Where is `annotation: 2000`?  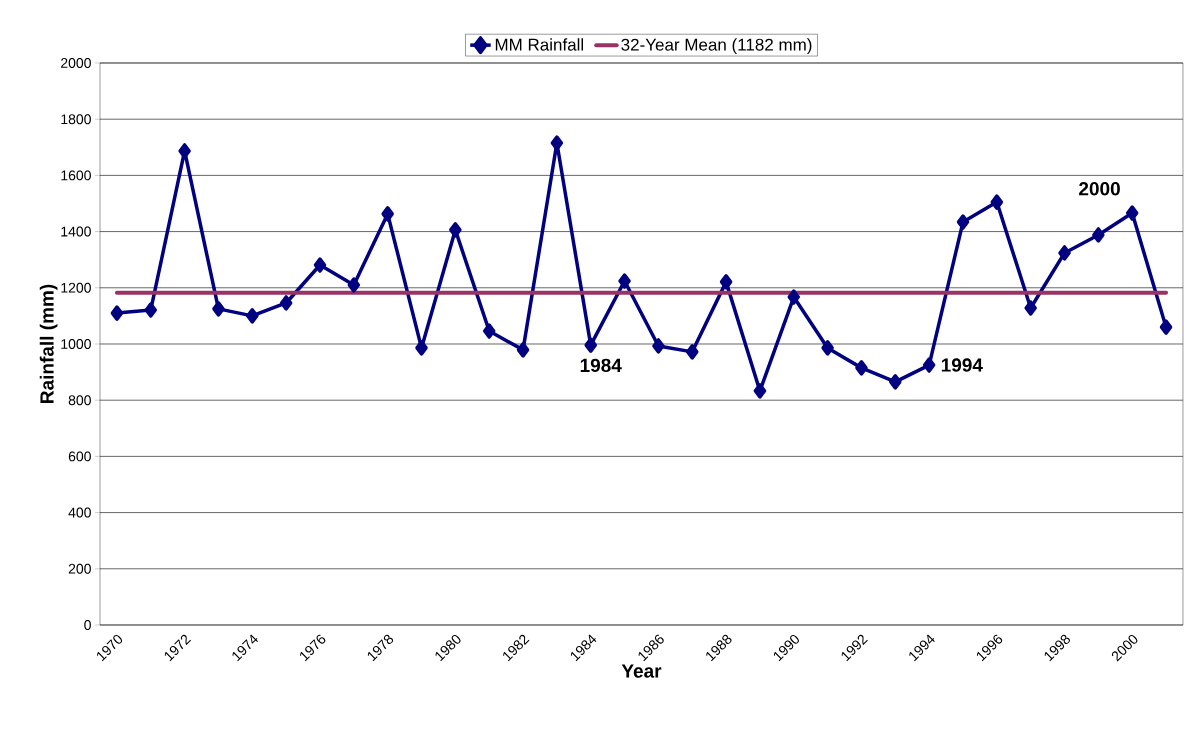 annotation: 2000 is located at coordinates (1099, 189).